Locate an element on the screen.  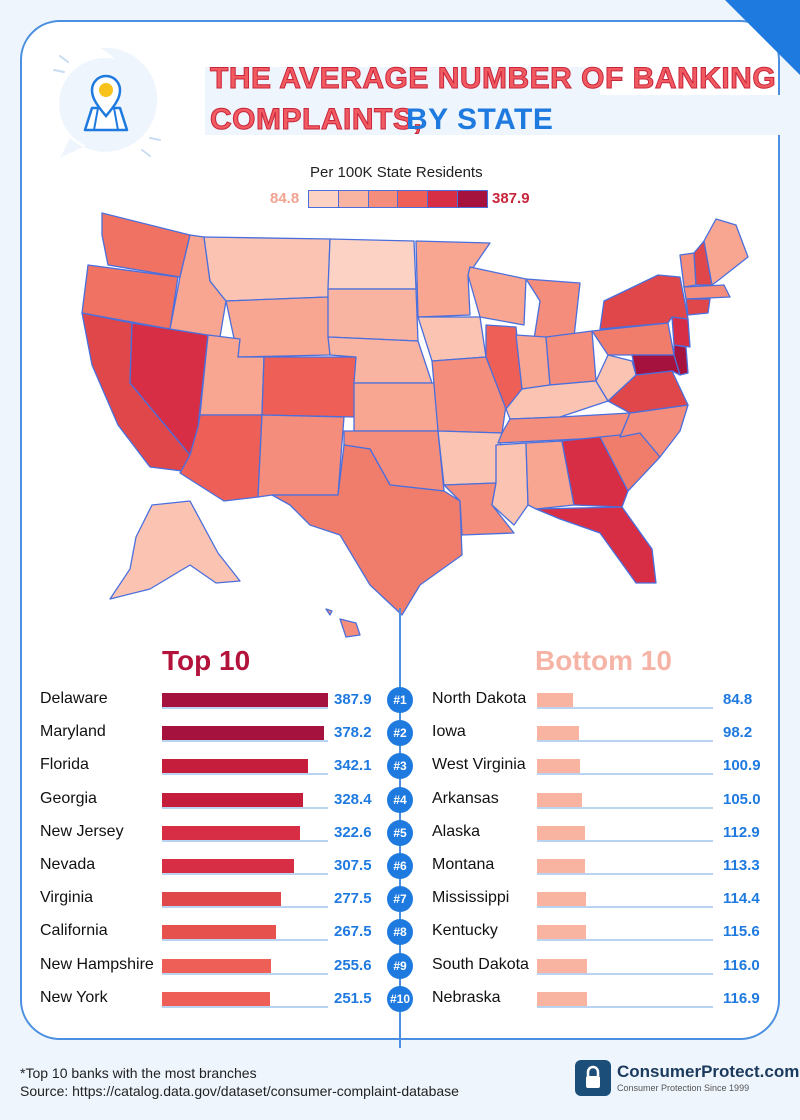
logo-tagline: Consumer Protection Since 1999 is located at coordinates (683, 1088).